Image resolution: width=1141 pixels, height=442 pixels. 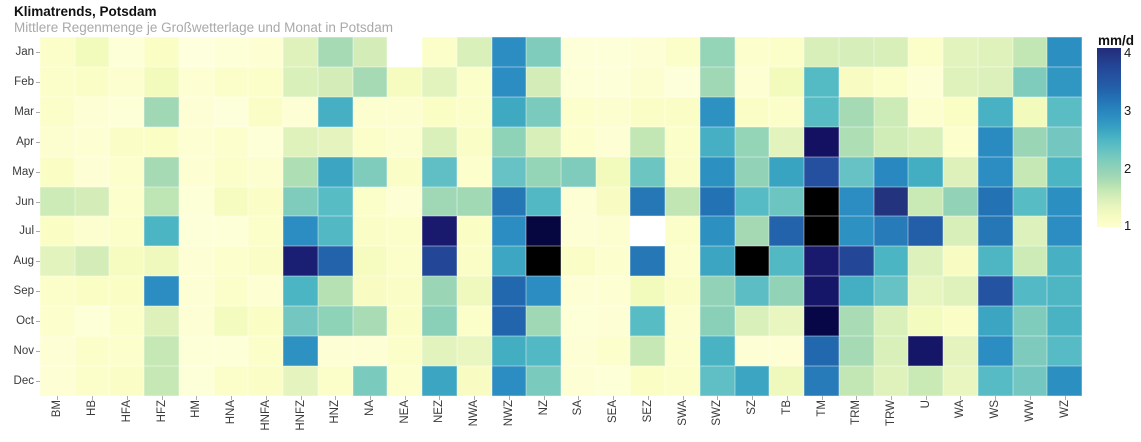 What do you see at coordinates (231, 412) in the screenshot?
I see `x-axis-label: HNA` at bounding box center [231, 412].